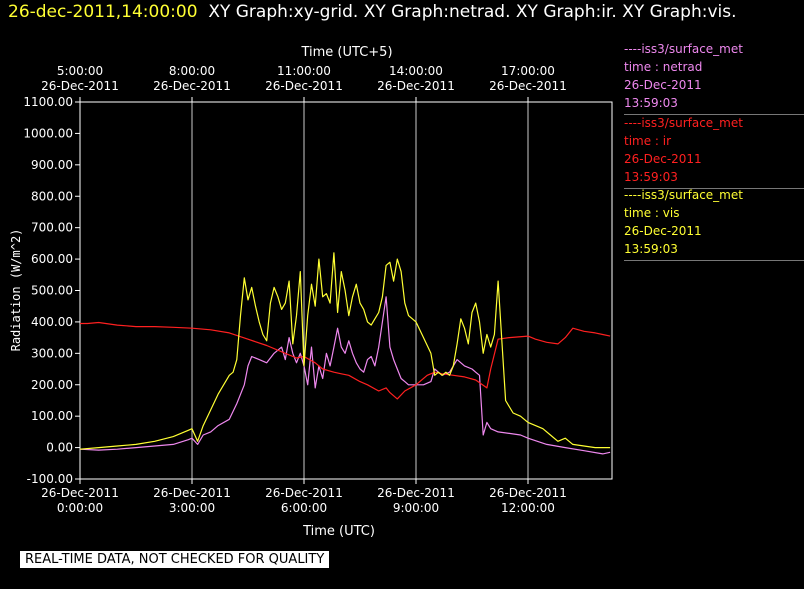  I want to click on y-tick-label: 800.00, so click(52, 196).